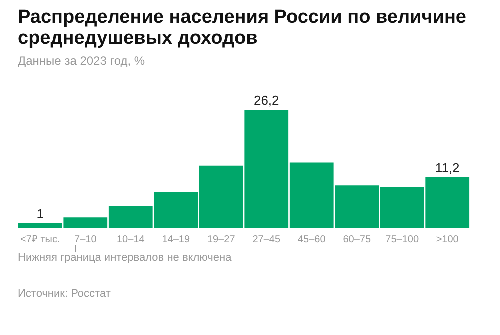 This screenshot has height=335, width=500. I want to click on data-label: 11,2, so click(447, 168).